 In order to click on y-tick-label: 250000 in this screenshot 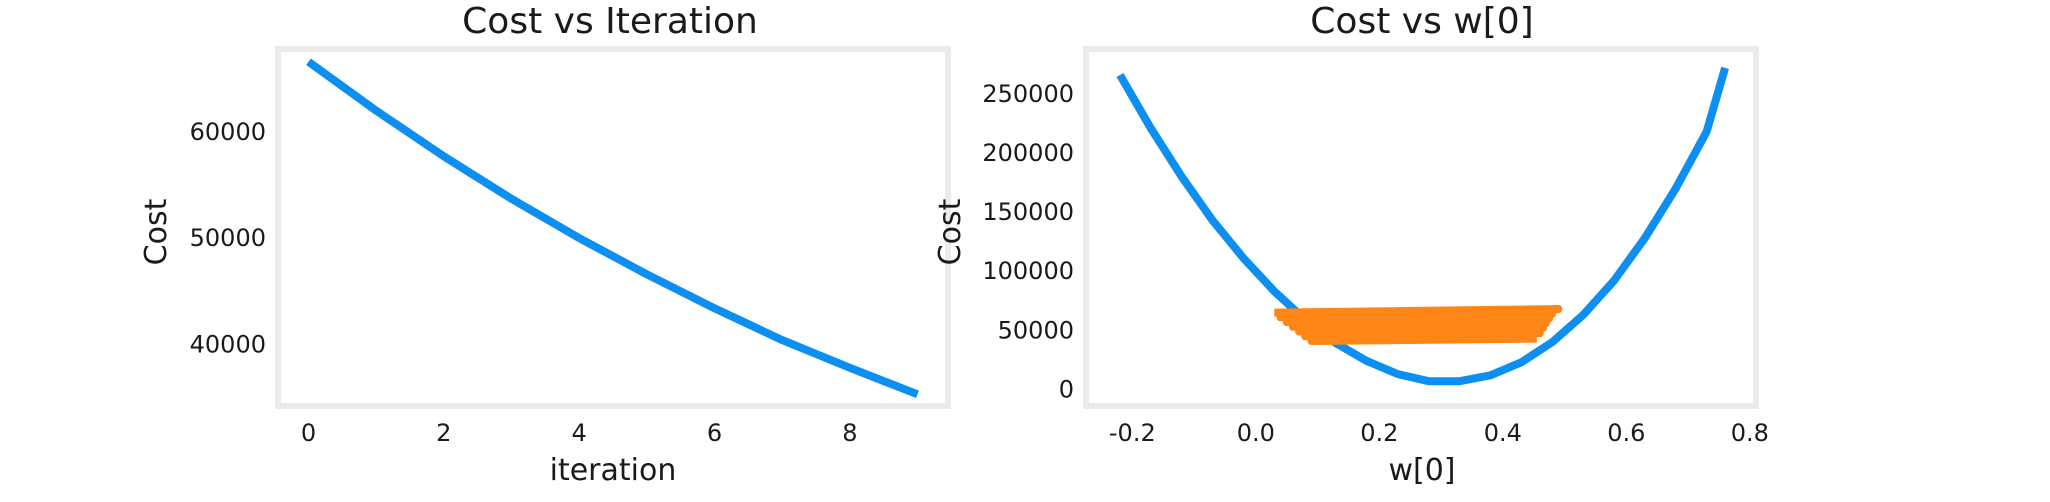, I will do `click(1028, 94)`.